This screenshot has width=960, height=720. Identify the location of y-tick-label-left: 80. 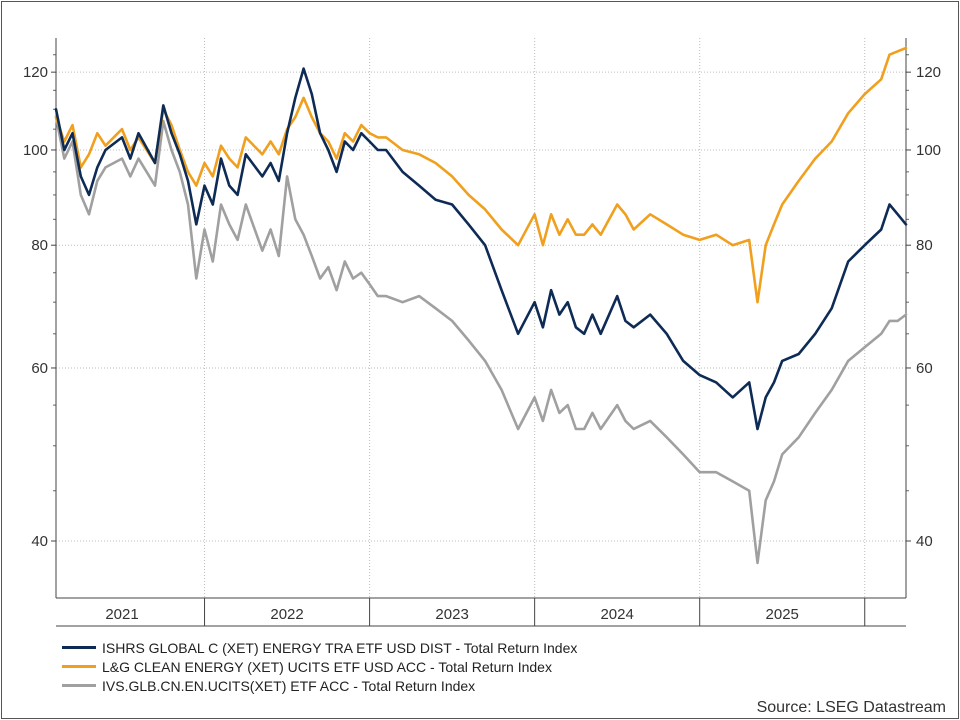
(39, 245).